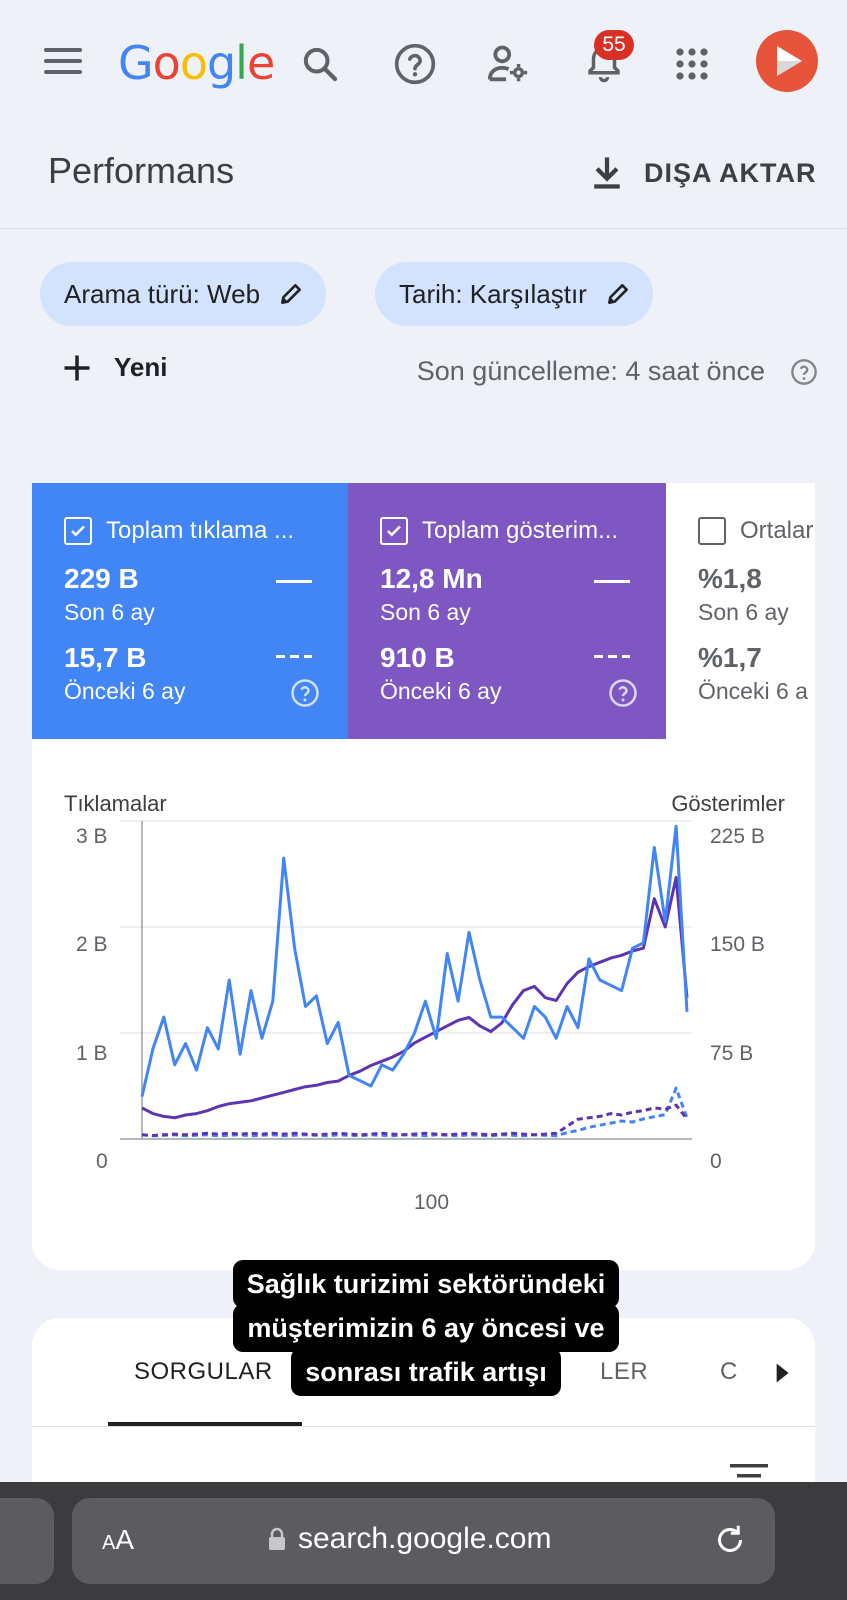 The width and height of the screenshot is (847, 1600). I want to click on date-chip: Tarih: Karşılaştır, so click(514, 294).